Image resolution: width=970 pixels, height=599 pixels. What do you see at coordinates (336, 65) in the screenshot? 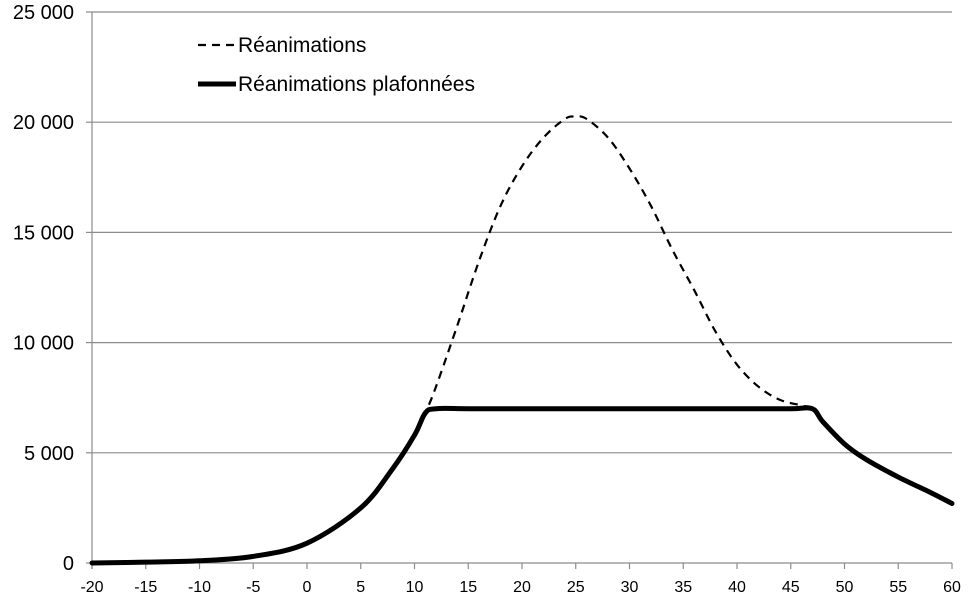
I see `legend: Réanimations Réanimations plafonnées` at bounding box center [336, 65].